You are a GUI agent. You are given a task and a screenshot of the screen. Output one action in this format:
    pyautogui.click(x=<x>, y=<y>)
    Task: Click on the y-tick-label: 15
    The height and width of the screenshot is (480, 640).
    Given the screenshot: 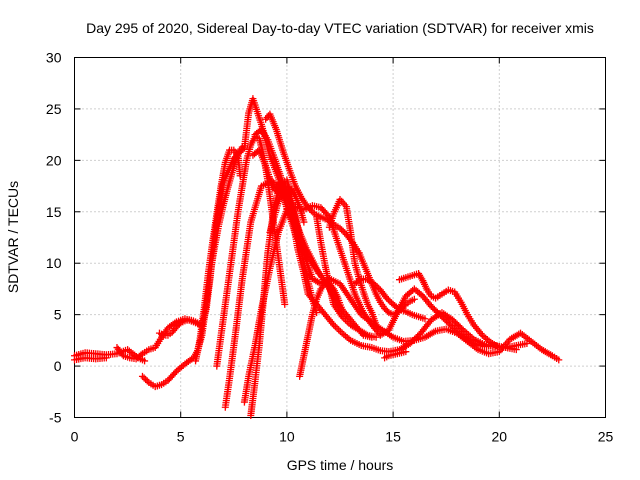 What is the action you would take?
    pyautogui.click(x=54, y=212)
    